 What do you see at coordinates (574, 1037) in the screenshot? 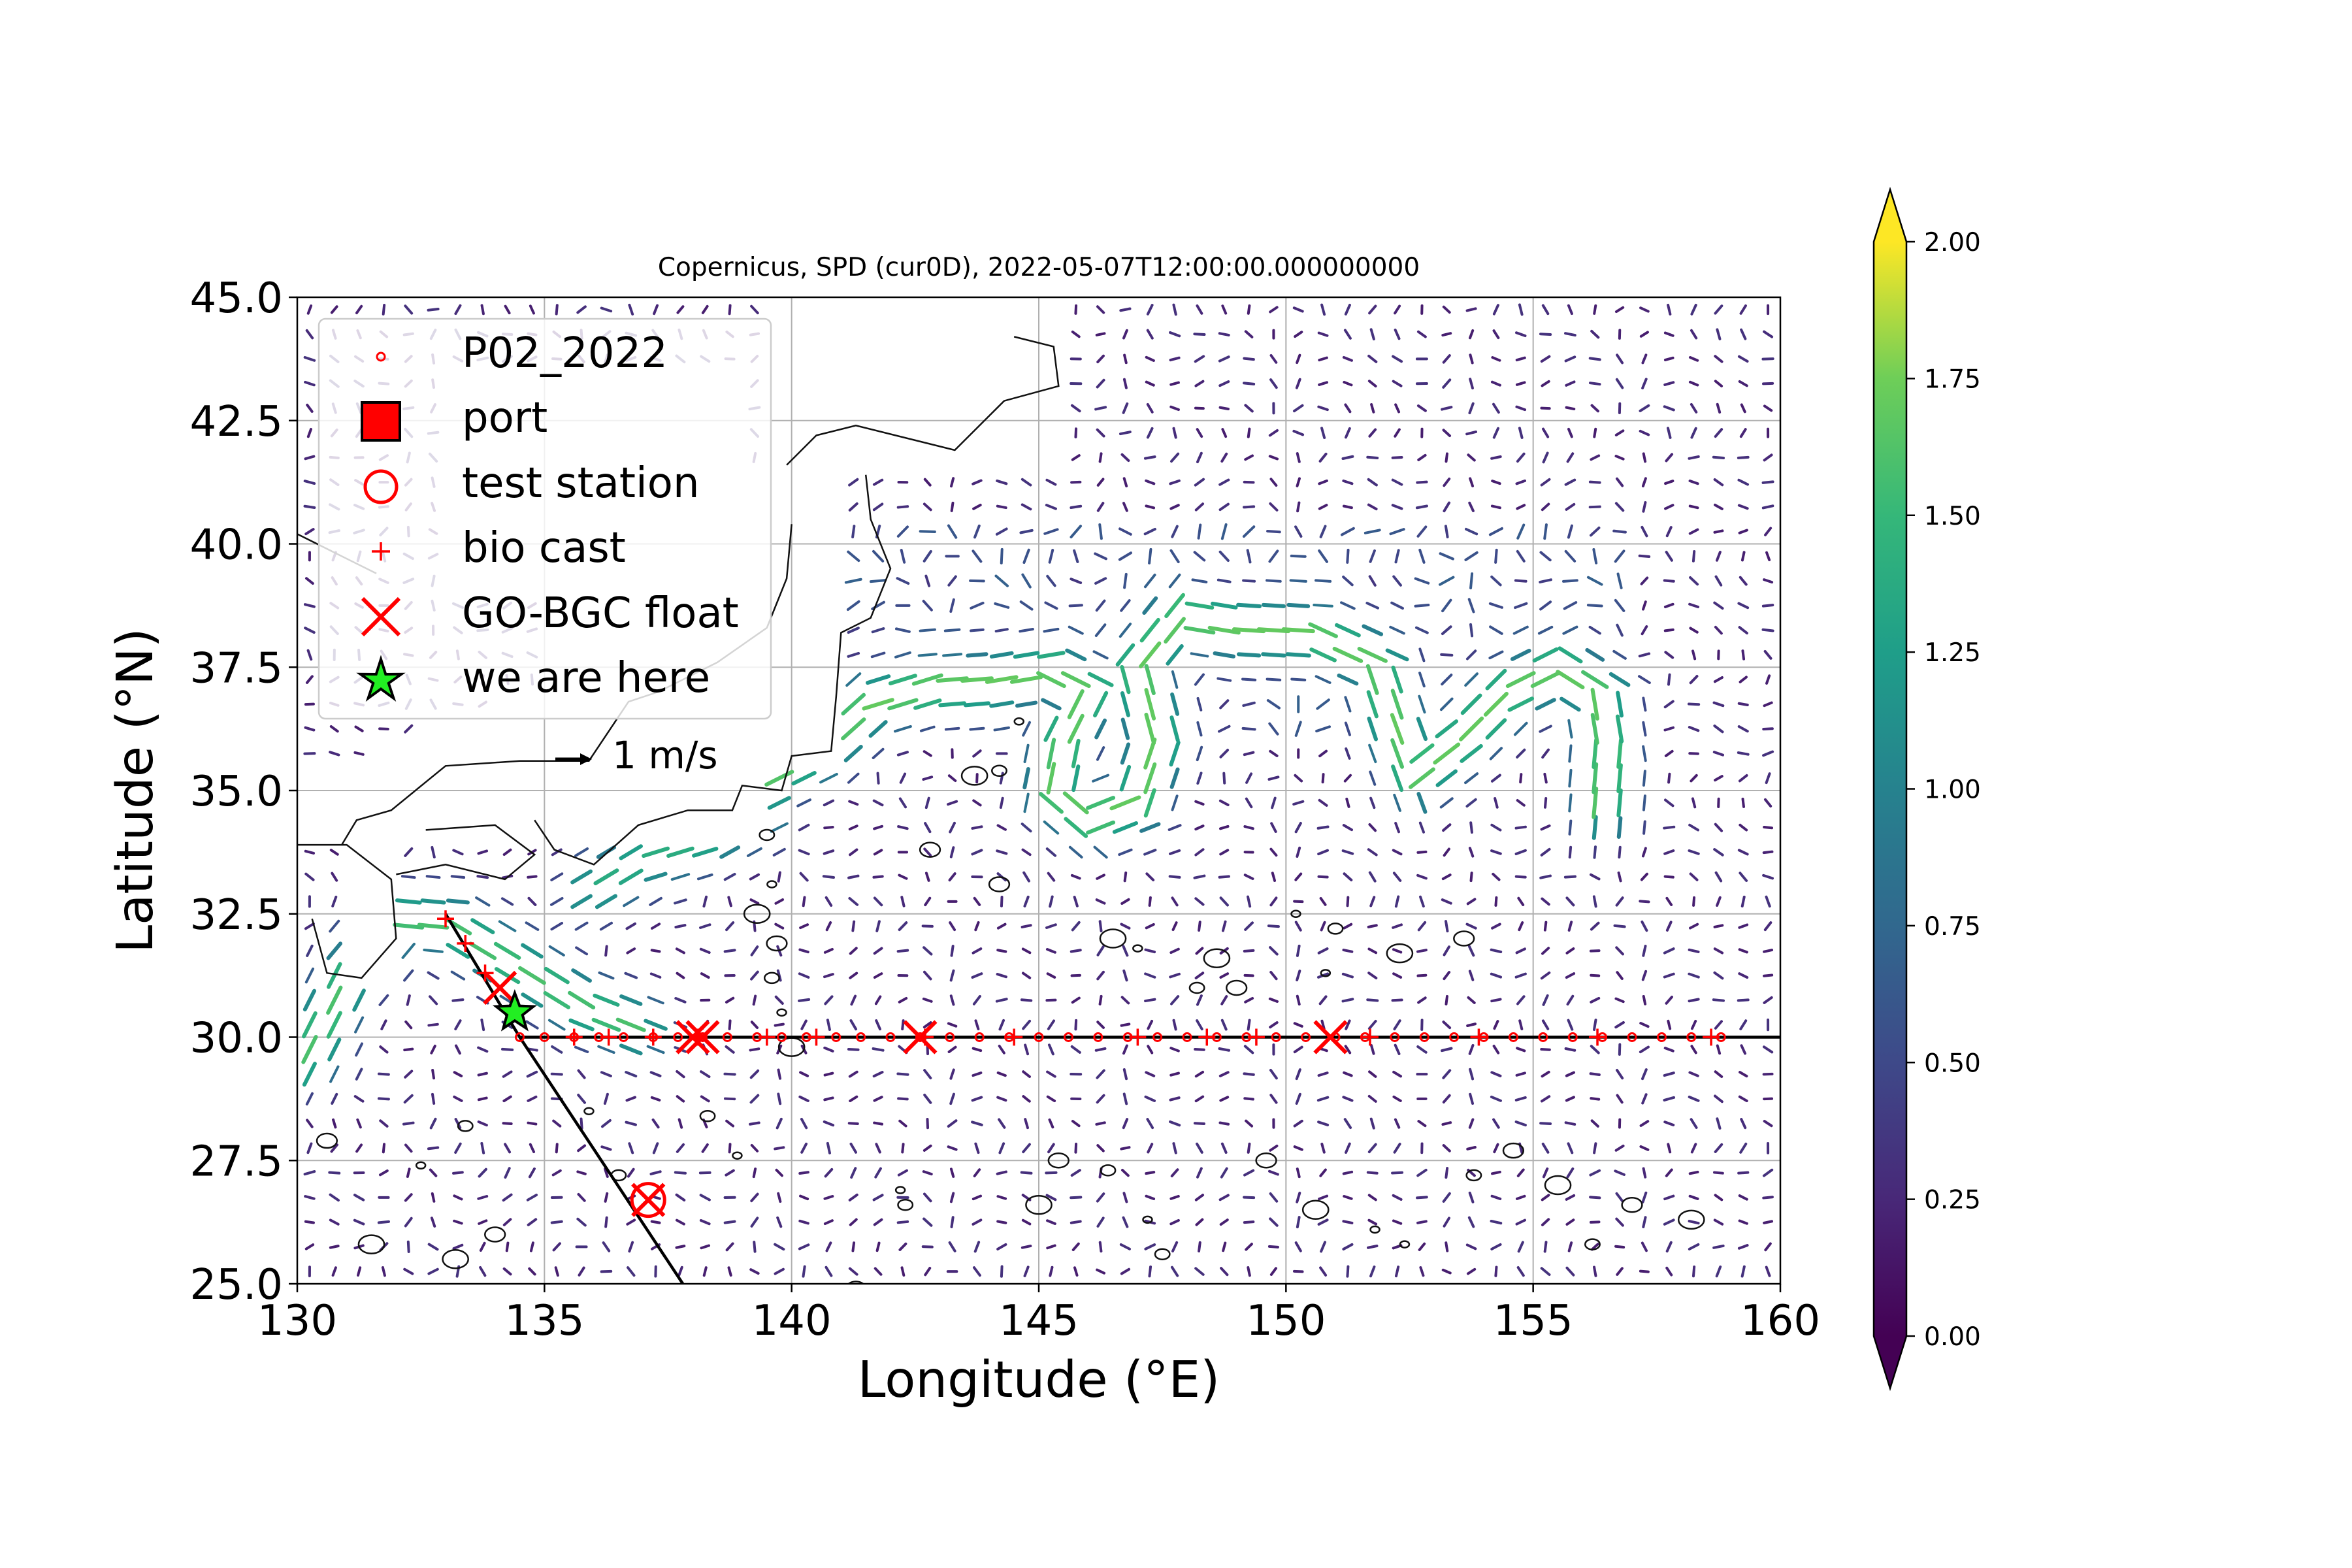
I see `bio-cast` at bounding box center [574, 1037].